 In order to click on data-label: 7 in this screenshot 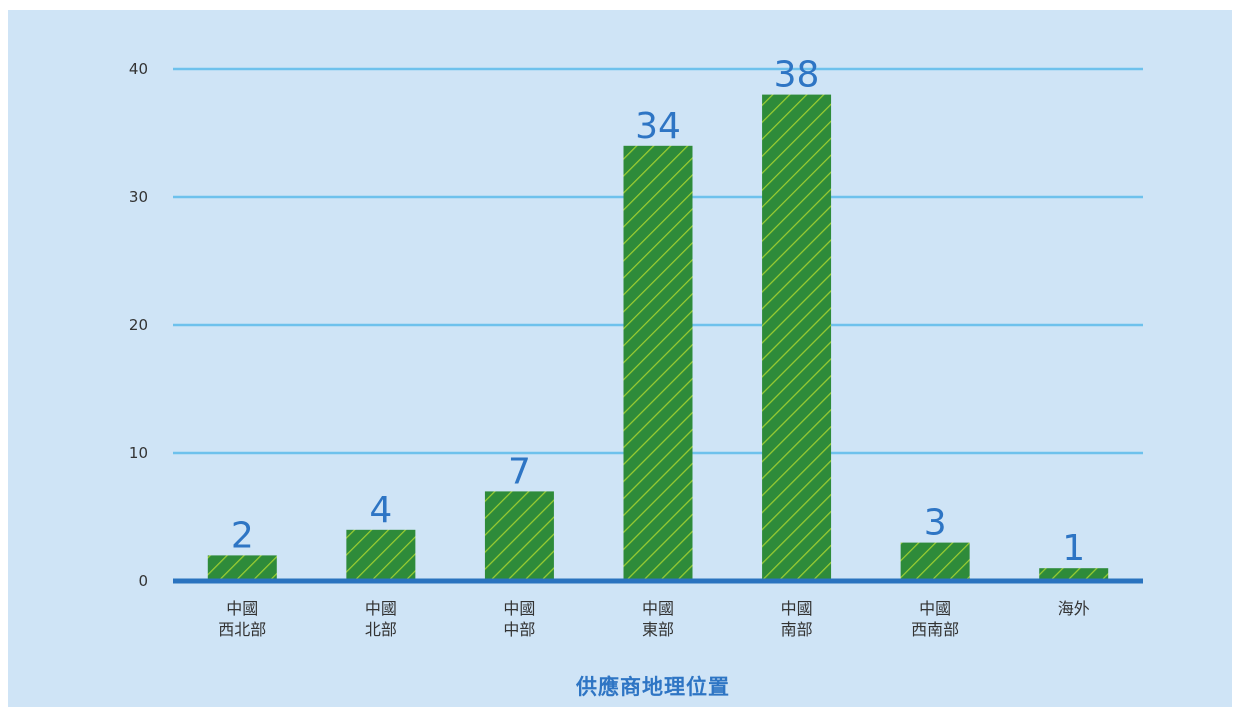, I will do `click(519, 471)`.